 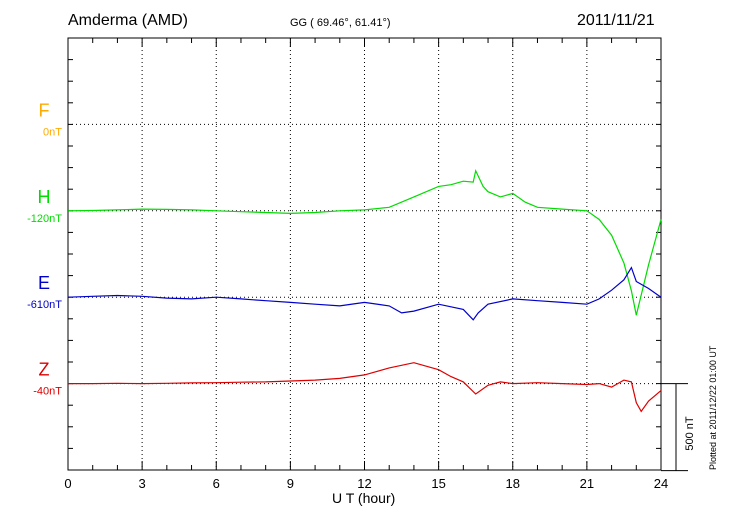 I want to click on baseline-value-e: -610nT, so click(x=44, y=305).